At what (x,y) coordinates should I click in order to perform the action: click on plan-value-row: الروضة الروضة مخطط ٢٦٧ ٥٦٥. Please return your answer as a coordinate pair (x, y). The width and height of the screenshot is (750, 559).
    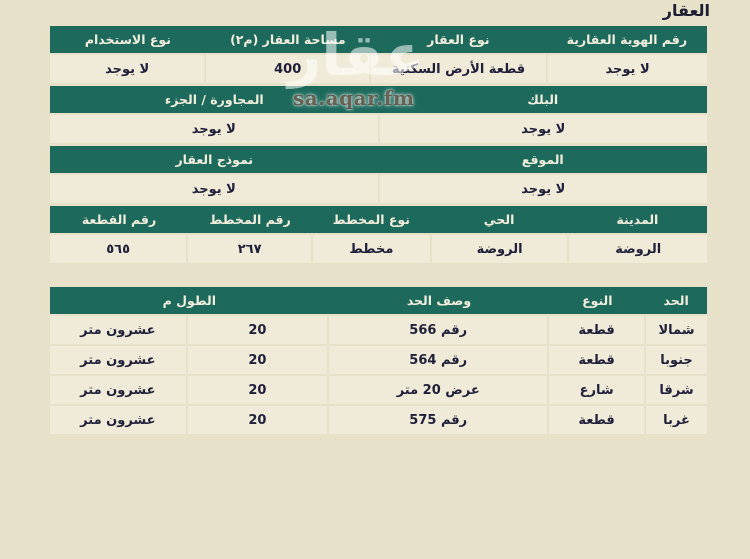
    Looking at the image, I should click on (378, 249).